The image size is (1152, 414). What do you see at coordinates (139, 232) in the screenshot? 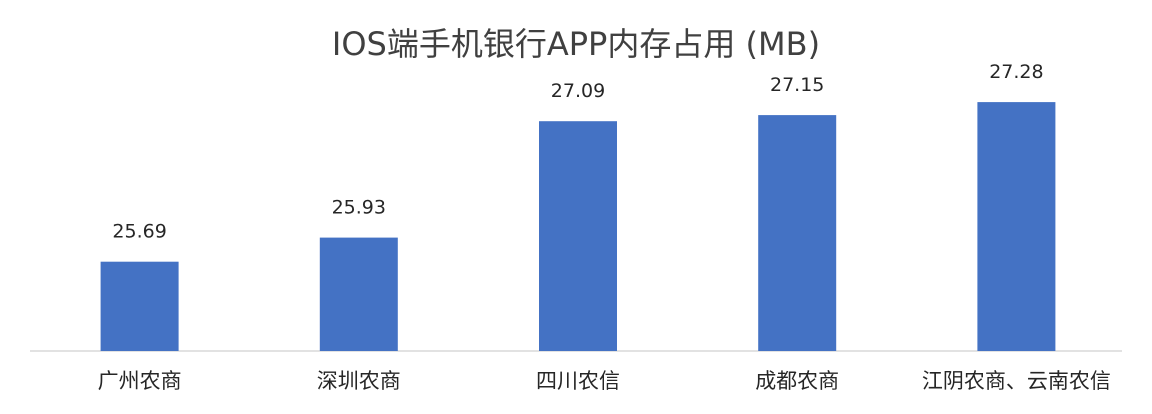
I see `value-label-1: 25.69` at bounding box center [139, 232].